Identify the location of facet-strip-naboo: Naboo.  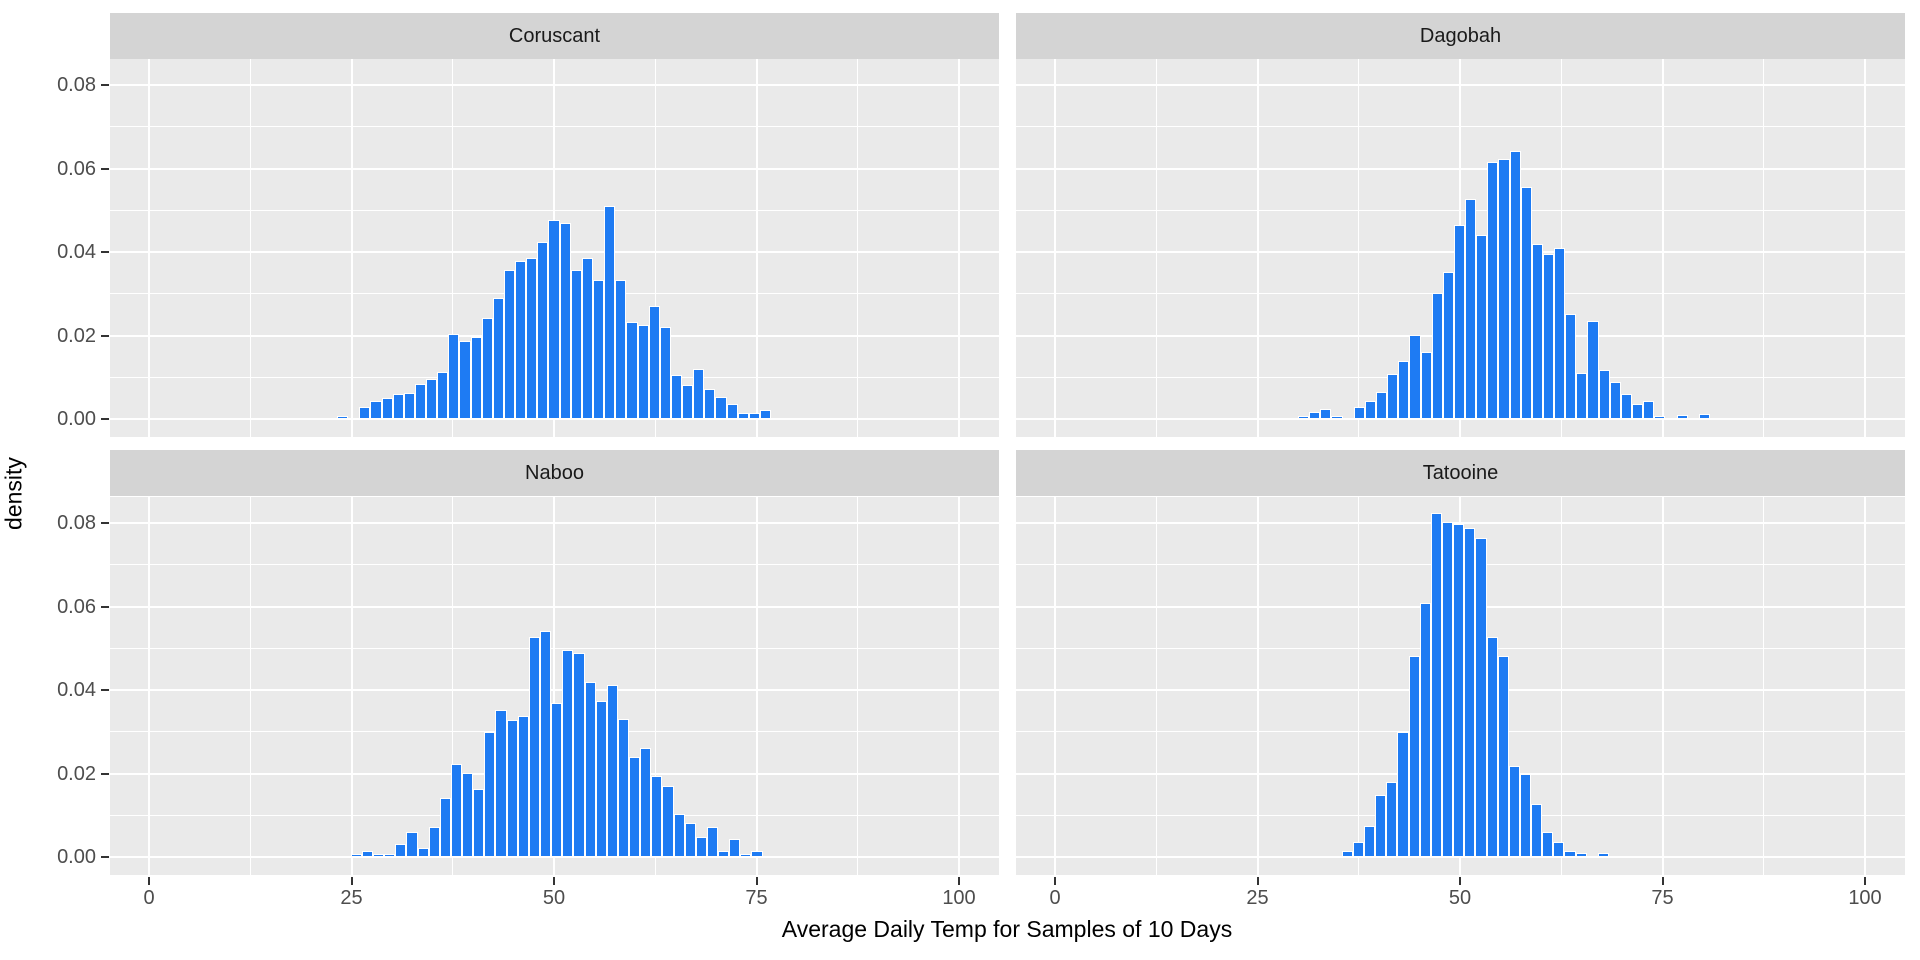
(554, 473).